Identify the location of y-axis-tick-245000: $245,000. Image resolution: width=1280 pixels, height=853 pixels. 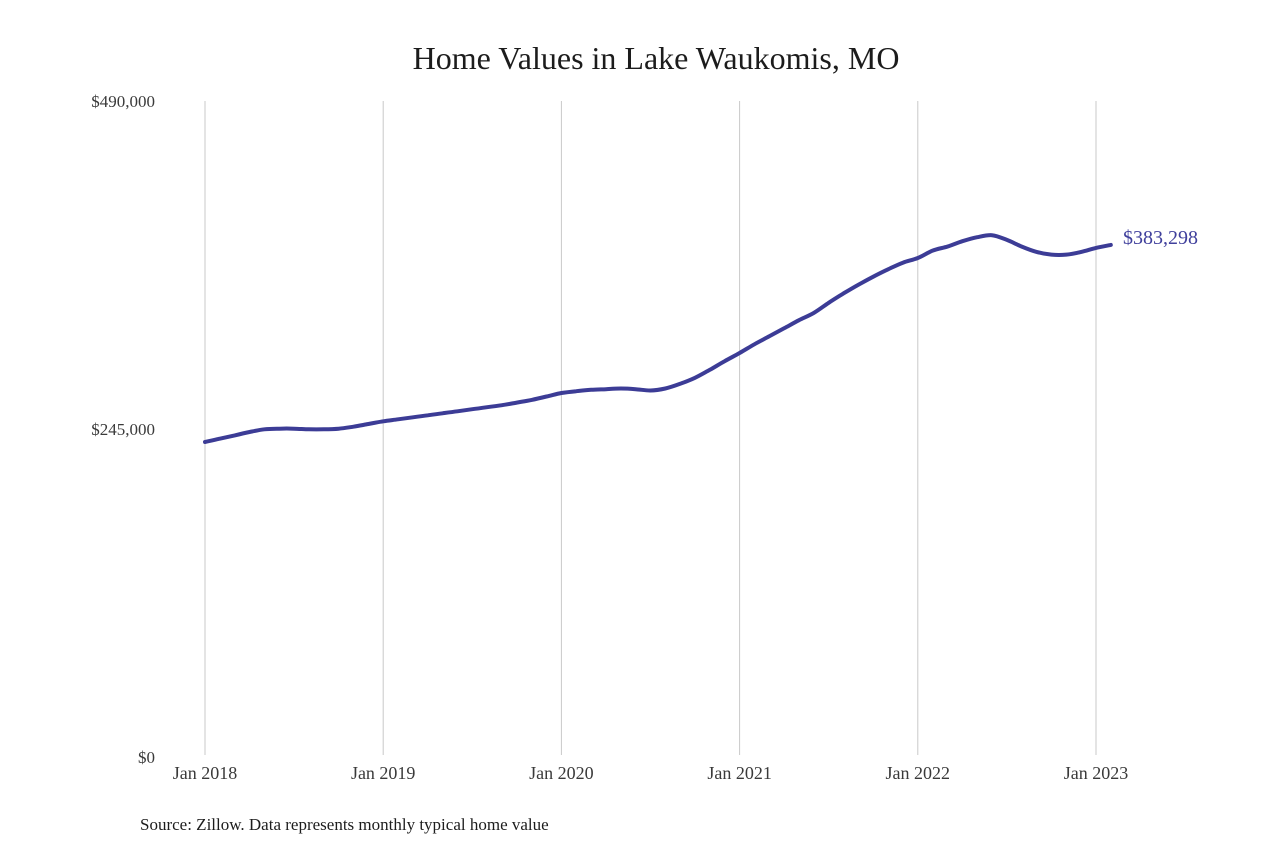
(123, 429).